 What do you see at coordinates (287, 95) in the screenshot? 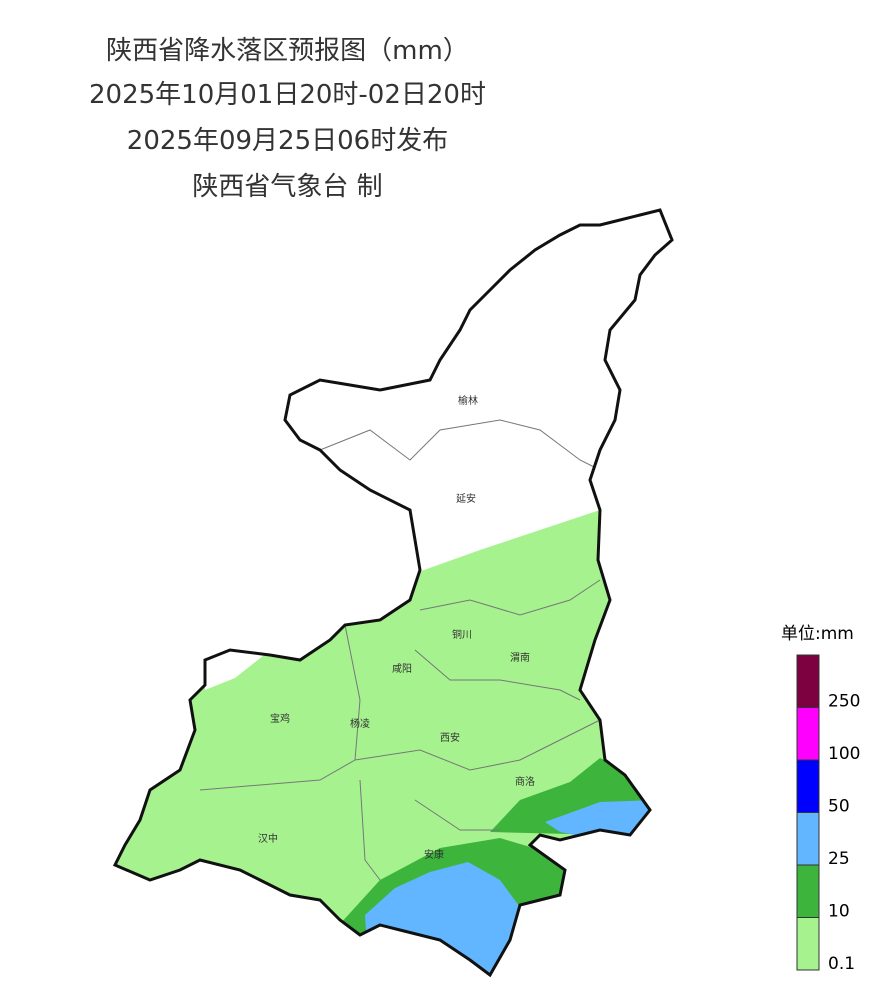
I see `subtitle: 2025年10月01日20时-02日20时` at bounding box center [287, 95].